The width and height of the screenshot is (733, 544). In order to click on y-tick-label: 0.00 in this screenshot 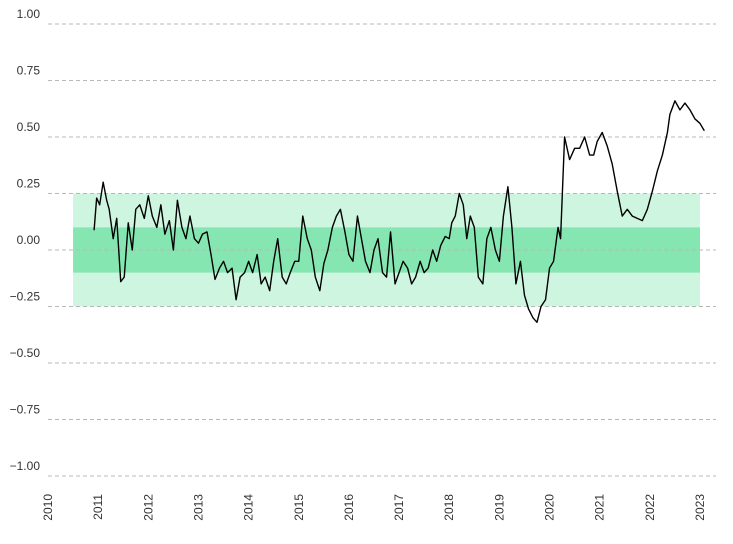, I will do `click(29, 240)`.